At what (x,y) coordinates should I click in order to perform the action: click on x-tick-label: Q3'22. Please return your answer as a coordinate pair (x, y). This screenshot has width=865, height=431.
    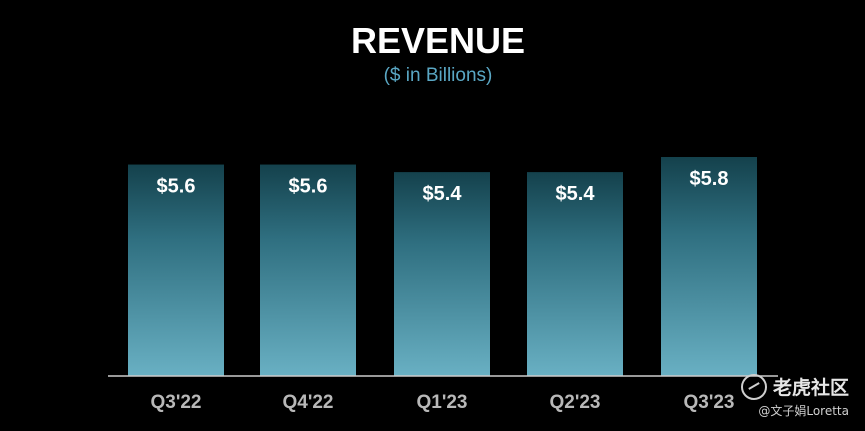
    Looking at the image, I should click on (176, 402).